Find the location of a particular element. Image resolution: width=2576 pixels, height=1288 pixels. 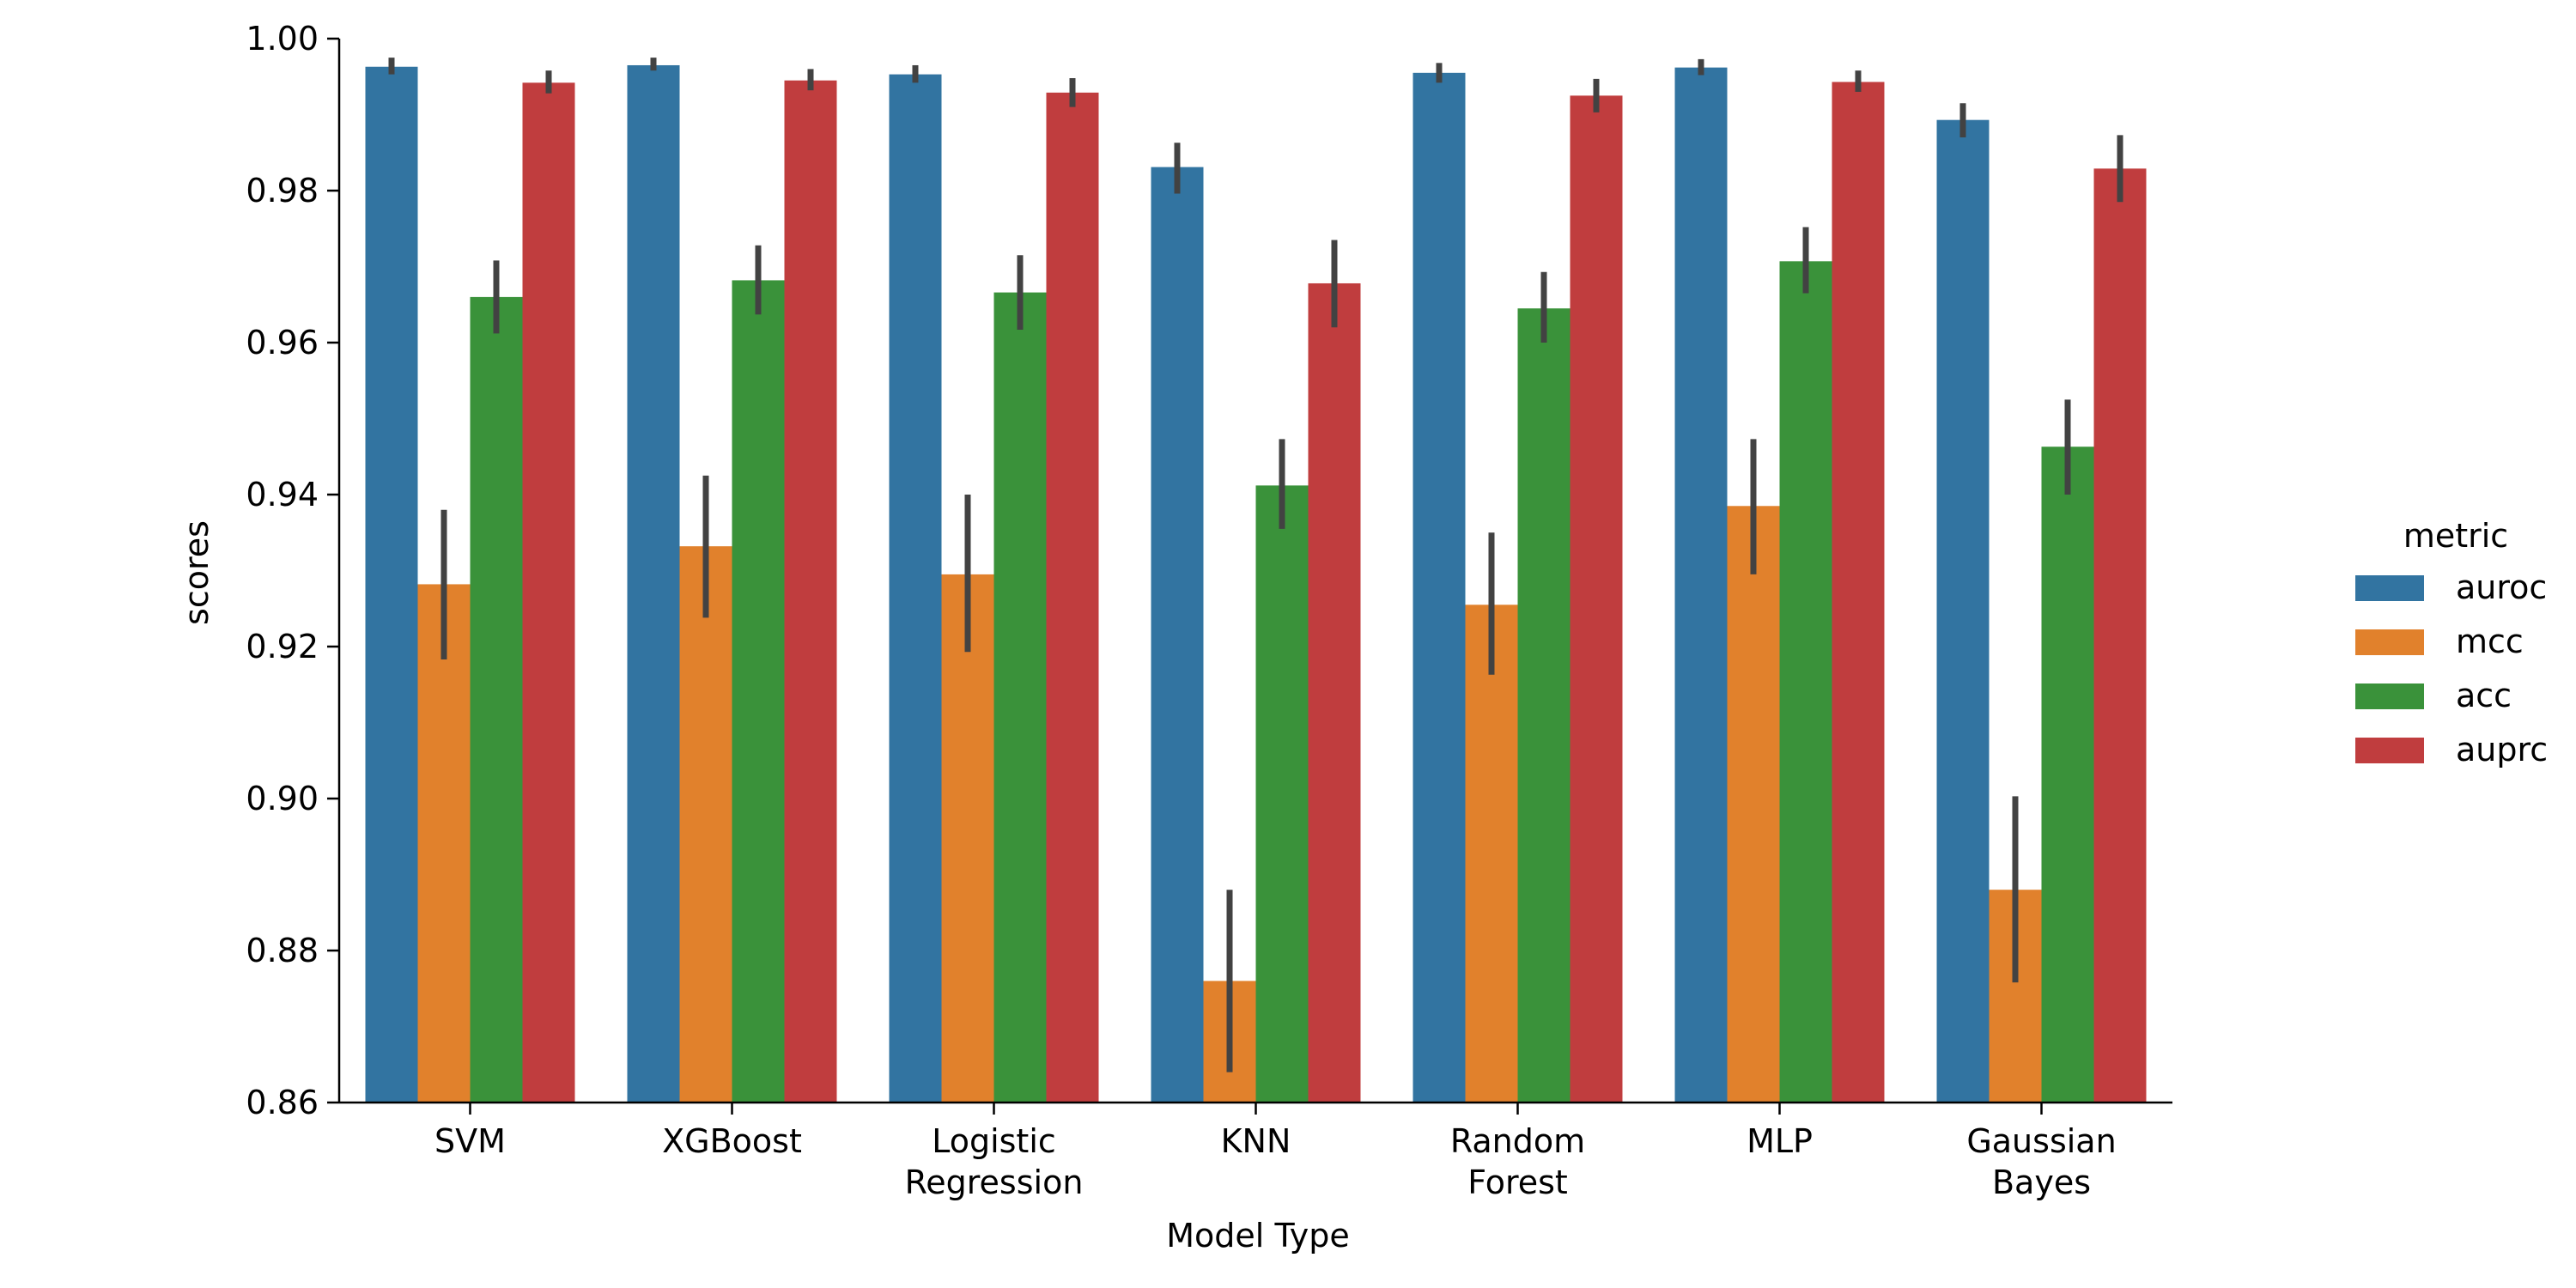

legend-label-mcc: mcc is located at coordinates (2490, 641).